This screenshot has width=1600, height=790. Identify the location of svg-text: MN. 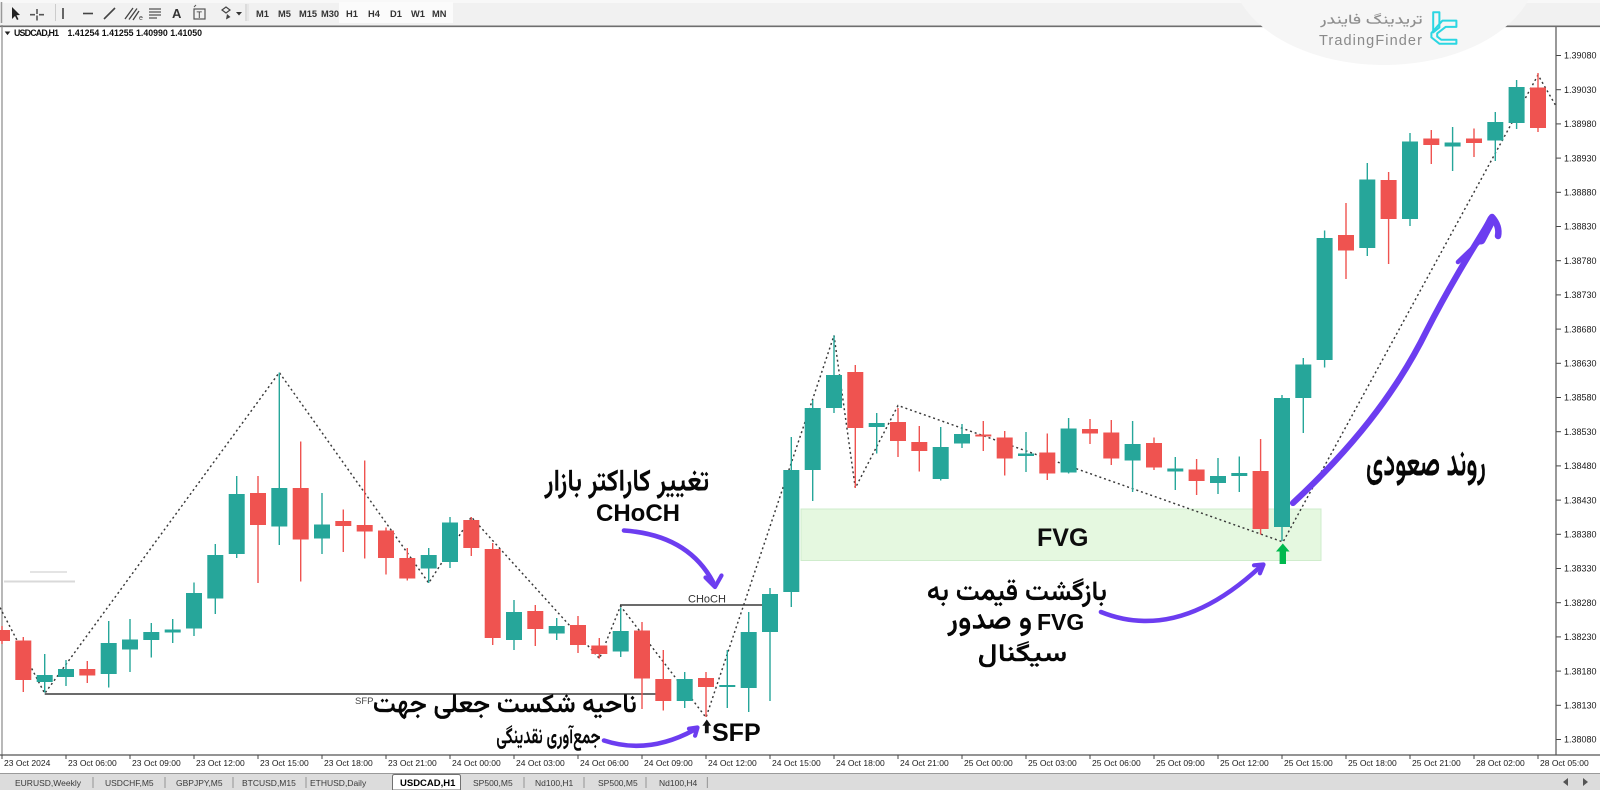
(439, 14).